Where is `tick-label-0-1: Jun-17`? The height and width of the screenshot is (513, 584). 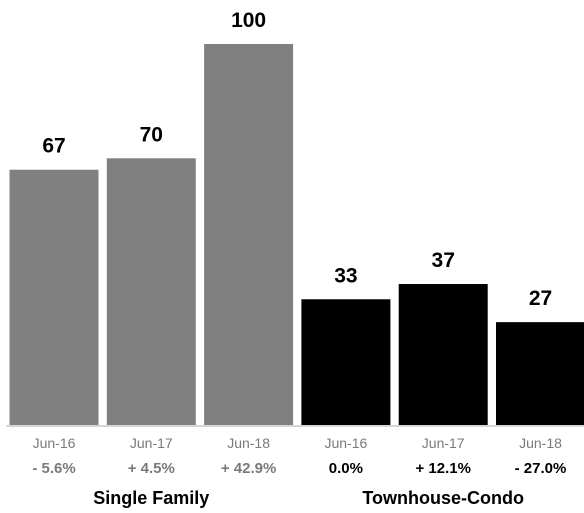
tick-label-0-1: Jun-17 is located at coordinates (151, 443).